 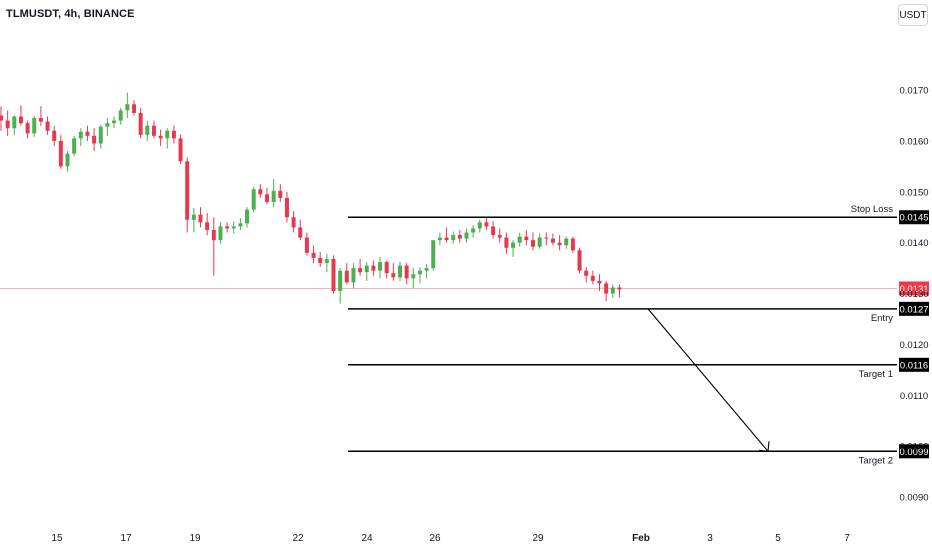 I want to click on y-tick-label: 0.0100, so click(x=913, y=447).